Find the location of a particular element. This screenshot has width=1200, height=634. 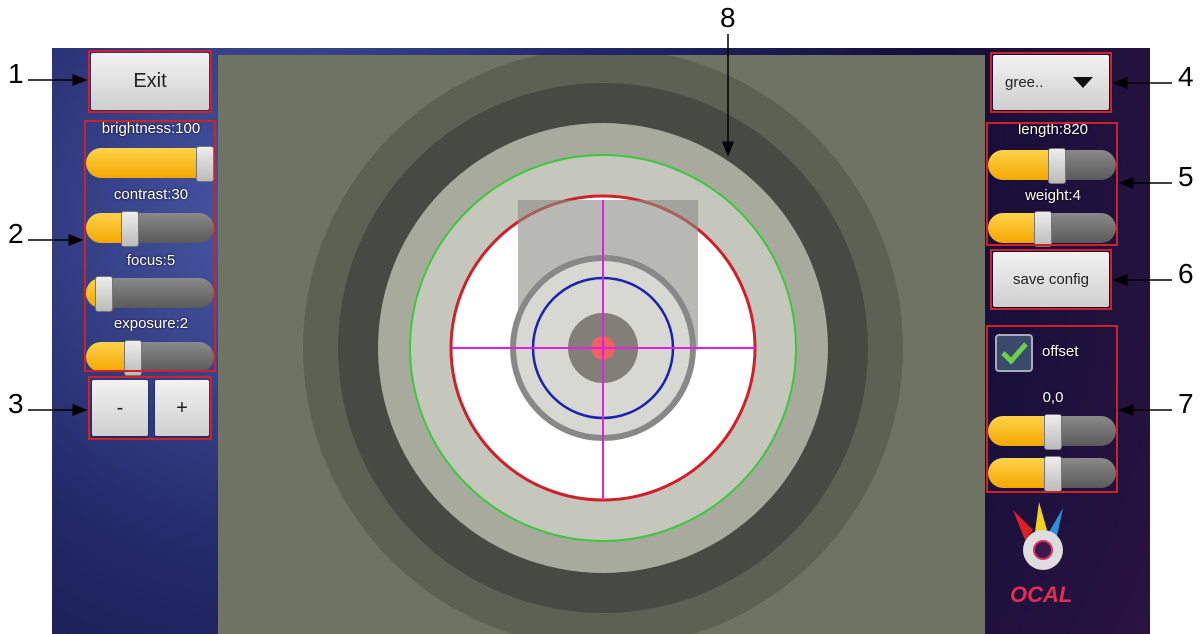

callout-number: 5 is located at coordinates (1186, 176).